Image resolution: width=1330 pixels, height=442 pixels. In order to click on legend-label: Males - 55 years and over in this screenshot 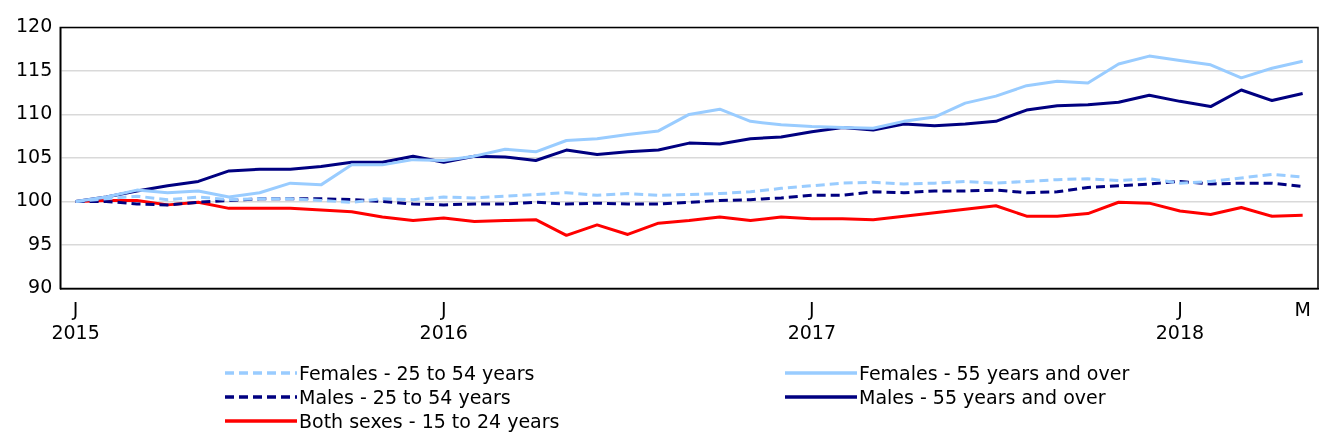, I will do `click(982, 397)`.